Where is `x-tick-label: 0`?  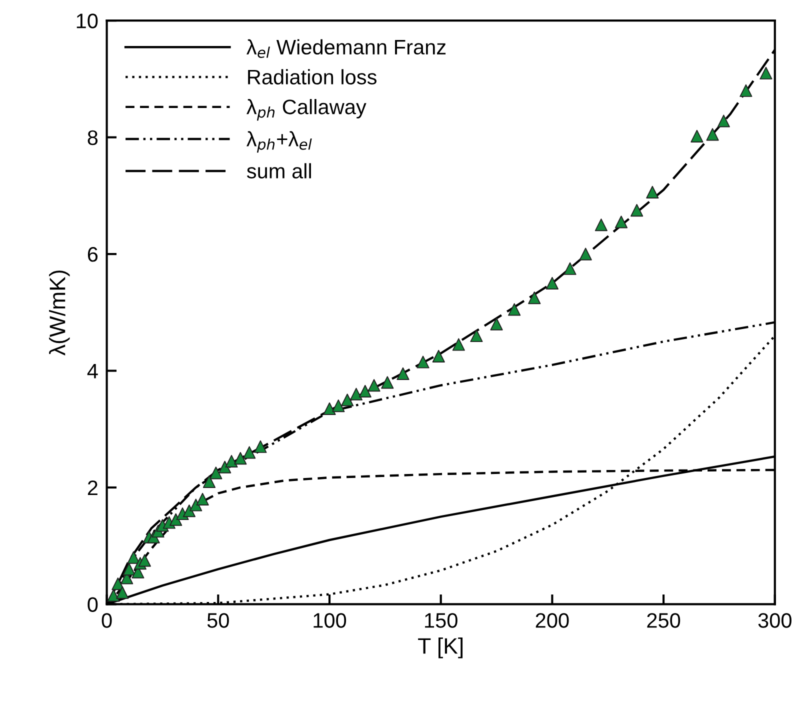 x-tick-label: 0 is located at coordinates (107, 620).